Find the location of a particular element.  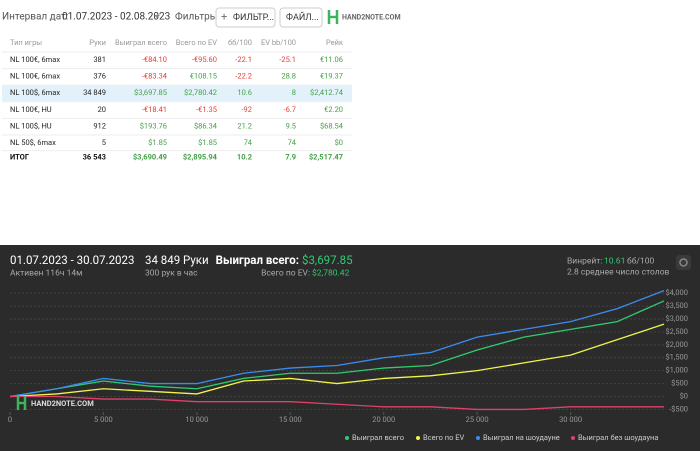

table-cell: 8 is located at coordinates (294, 92).